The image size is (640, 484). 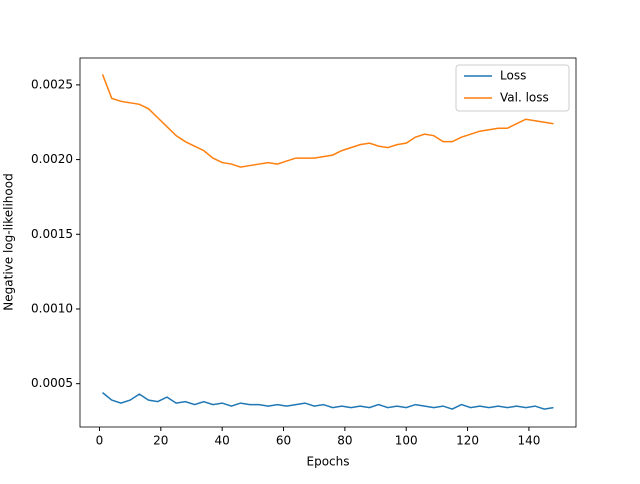 What do you see at coordinates (52, 308) in the screenshot?
I see `y-tick-label: 0.0010` at bounding box center [52, 308].